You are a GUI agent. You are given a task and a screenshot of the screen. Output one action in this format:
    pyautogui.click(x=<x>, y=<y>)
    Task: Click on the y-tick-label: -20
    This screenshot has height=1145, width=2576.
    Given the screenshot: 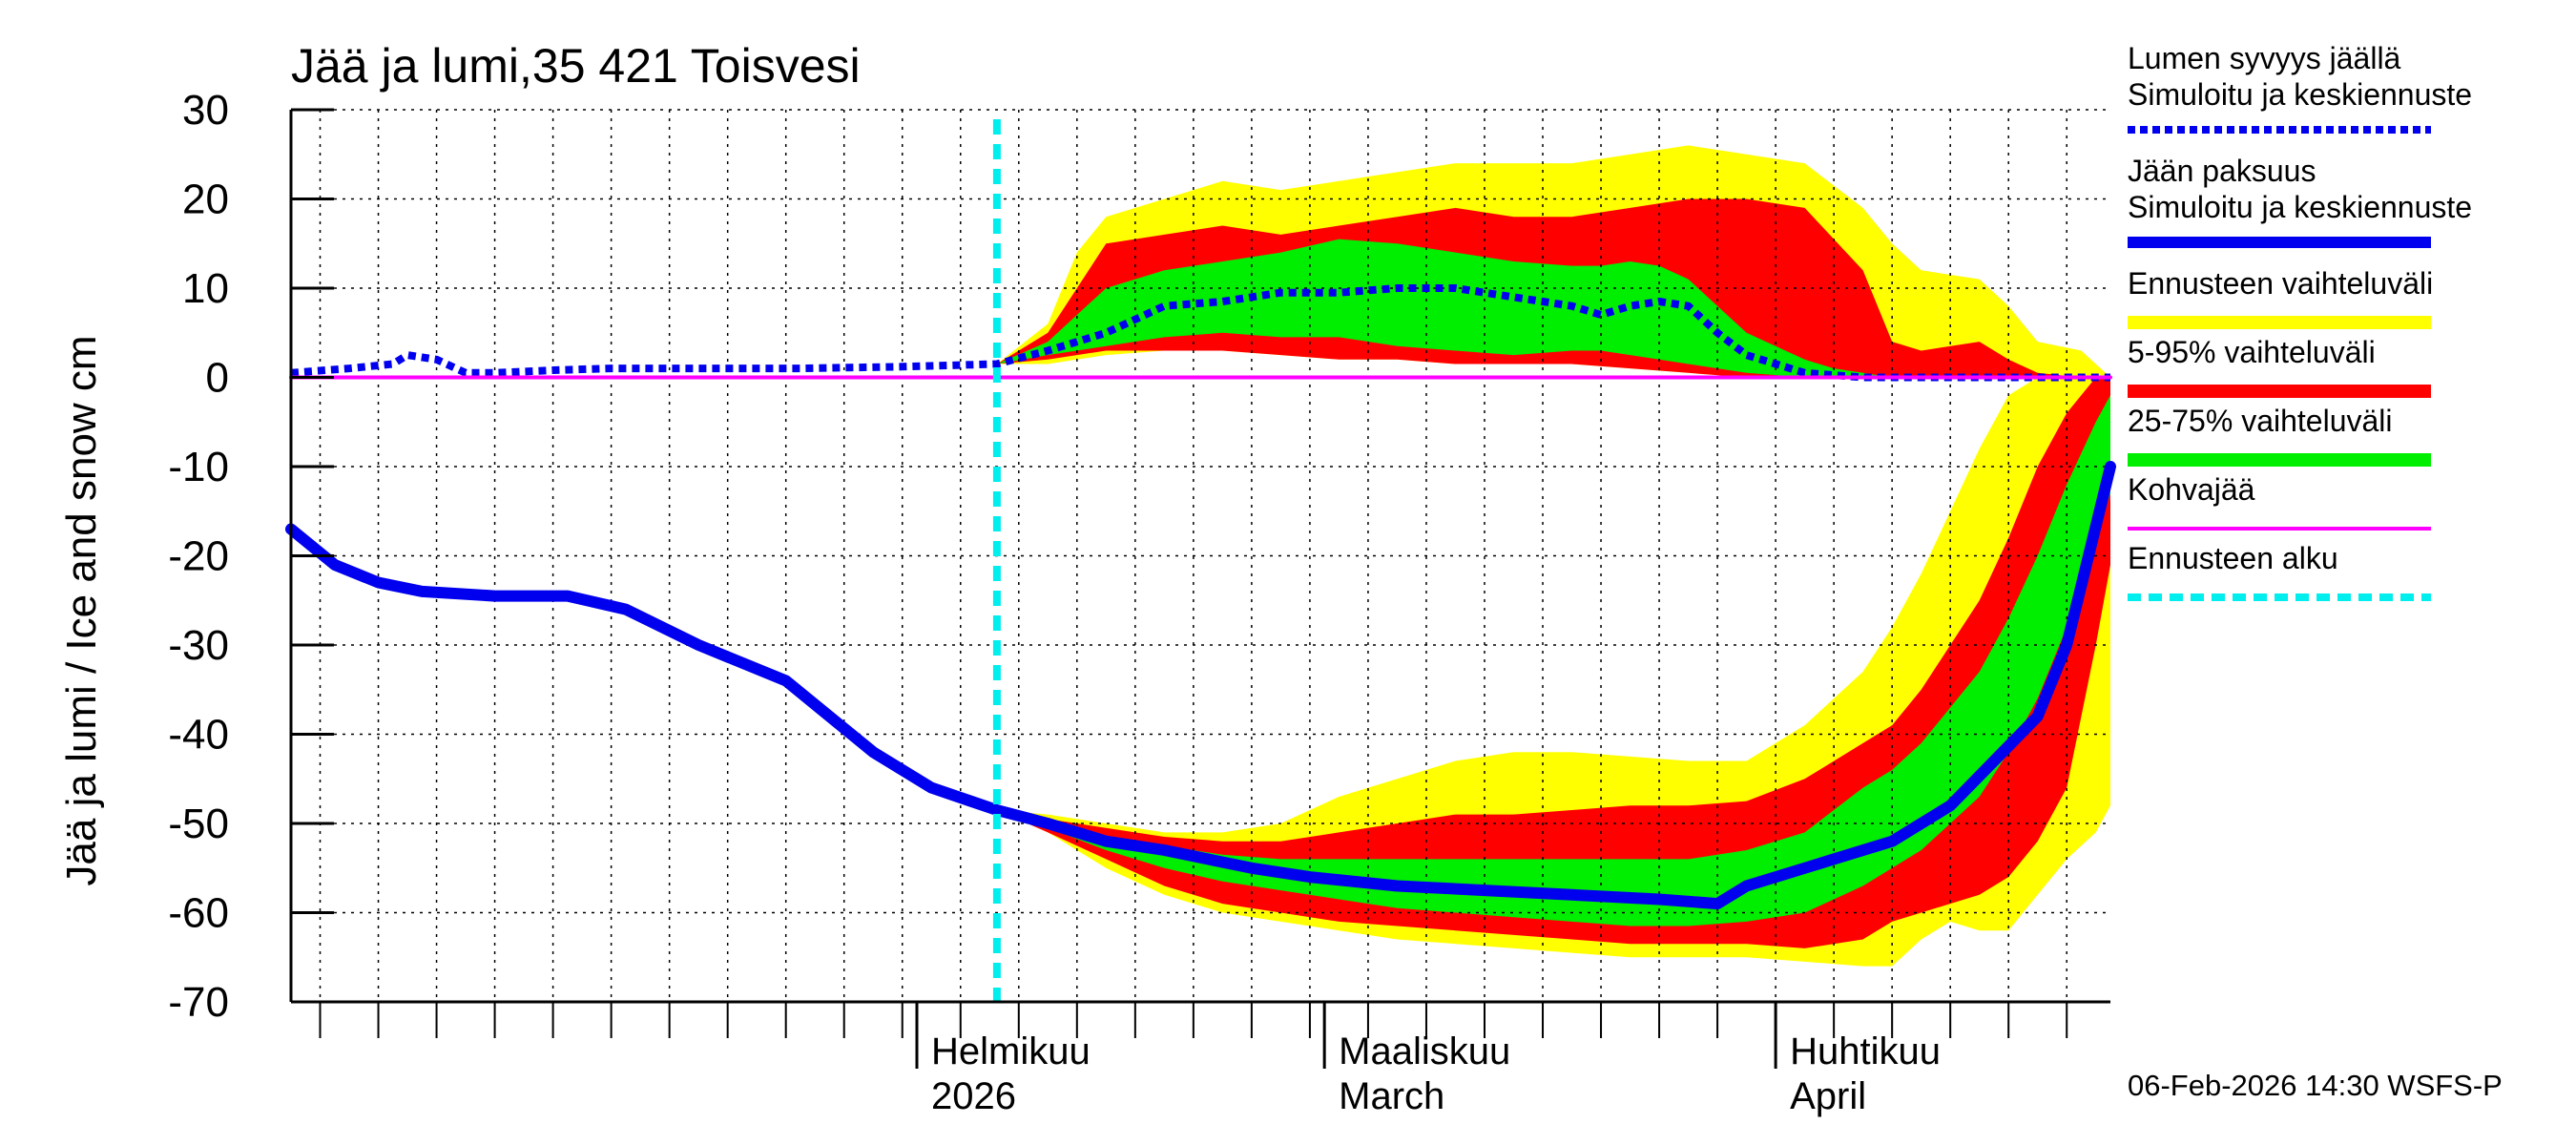 What is the action you would take?
    pyautogui.click(x=198, y=557)
    